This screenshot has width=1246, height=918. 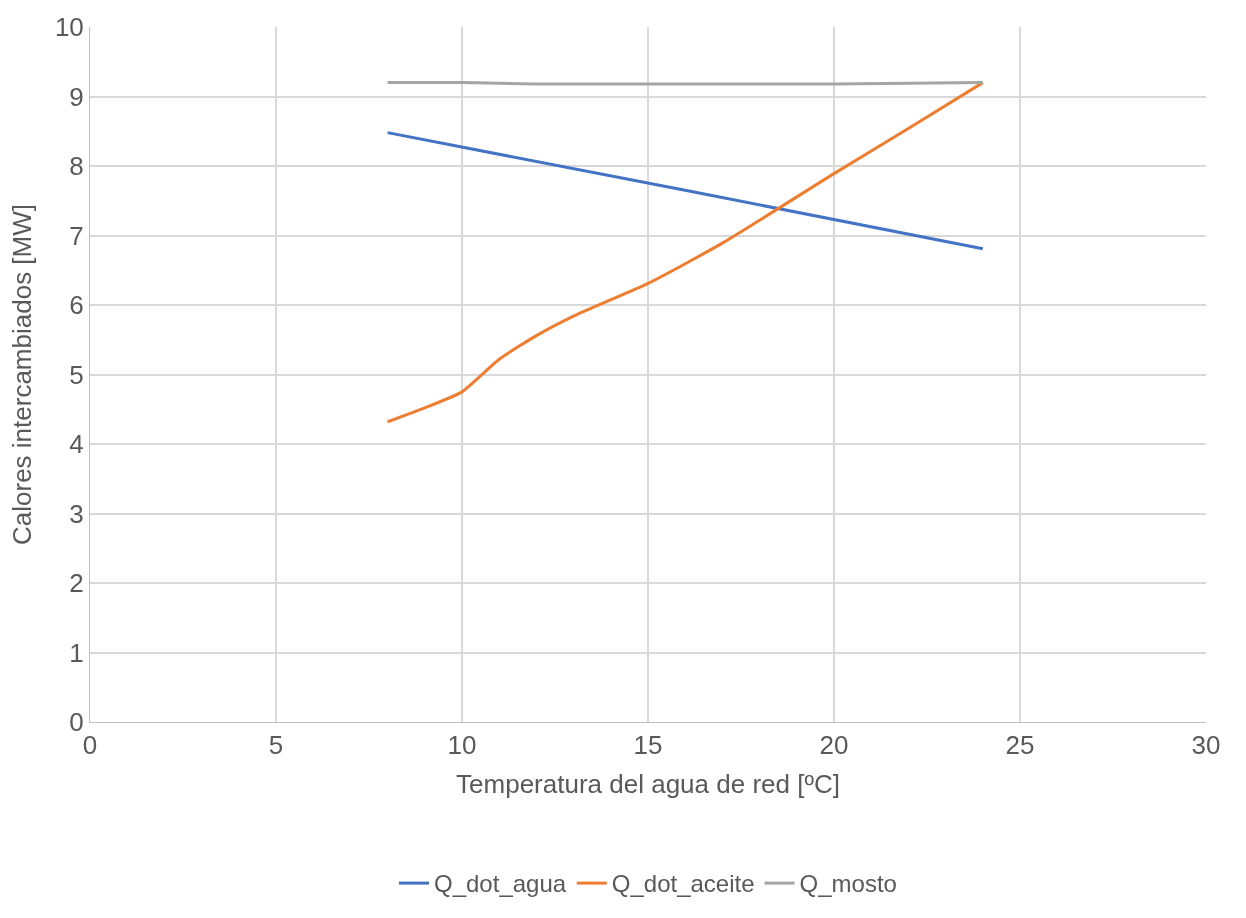 What do you see at coordinates (76, 444) in the screenshot?
I see `y-tick-label: 4` at bounding box center [76, 444].